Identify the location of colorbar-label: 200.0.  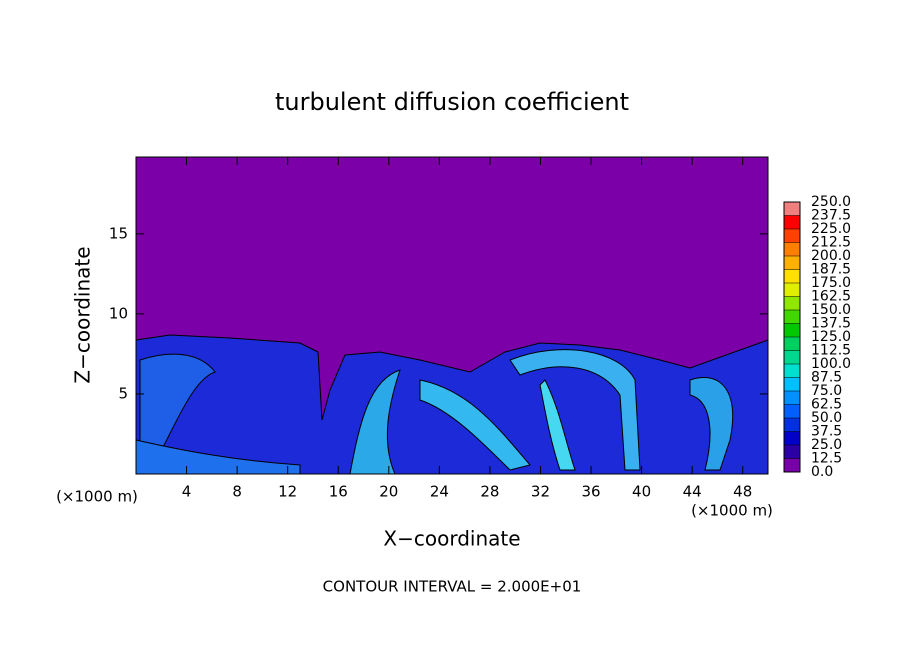
(831, 256).